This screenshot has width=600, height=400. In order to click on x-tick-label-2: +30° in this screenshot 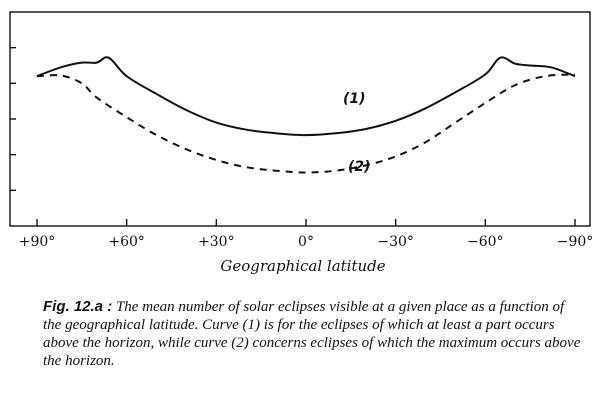, I will do `click(216, 242)`.